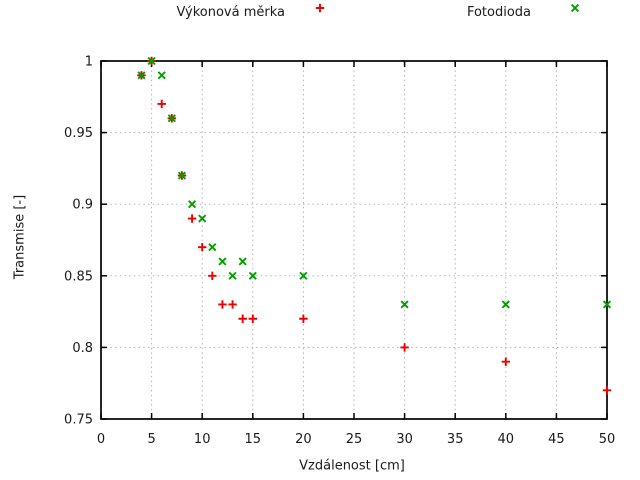  I want to click on plus-marker-icon, so click(320, 8).